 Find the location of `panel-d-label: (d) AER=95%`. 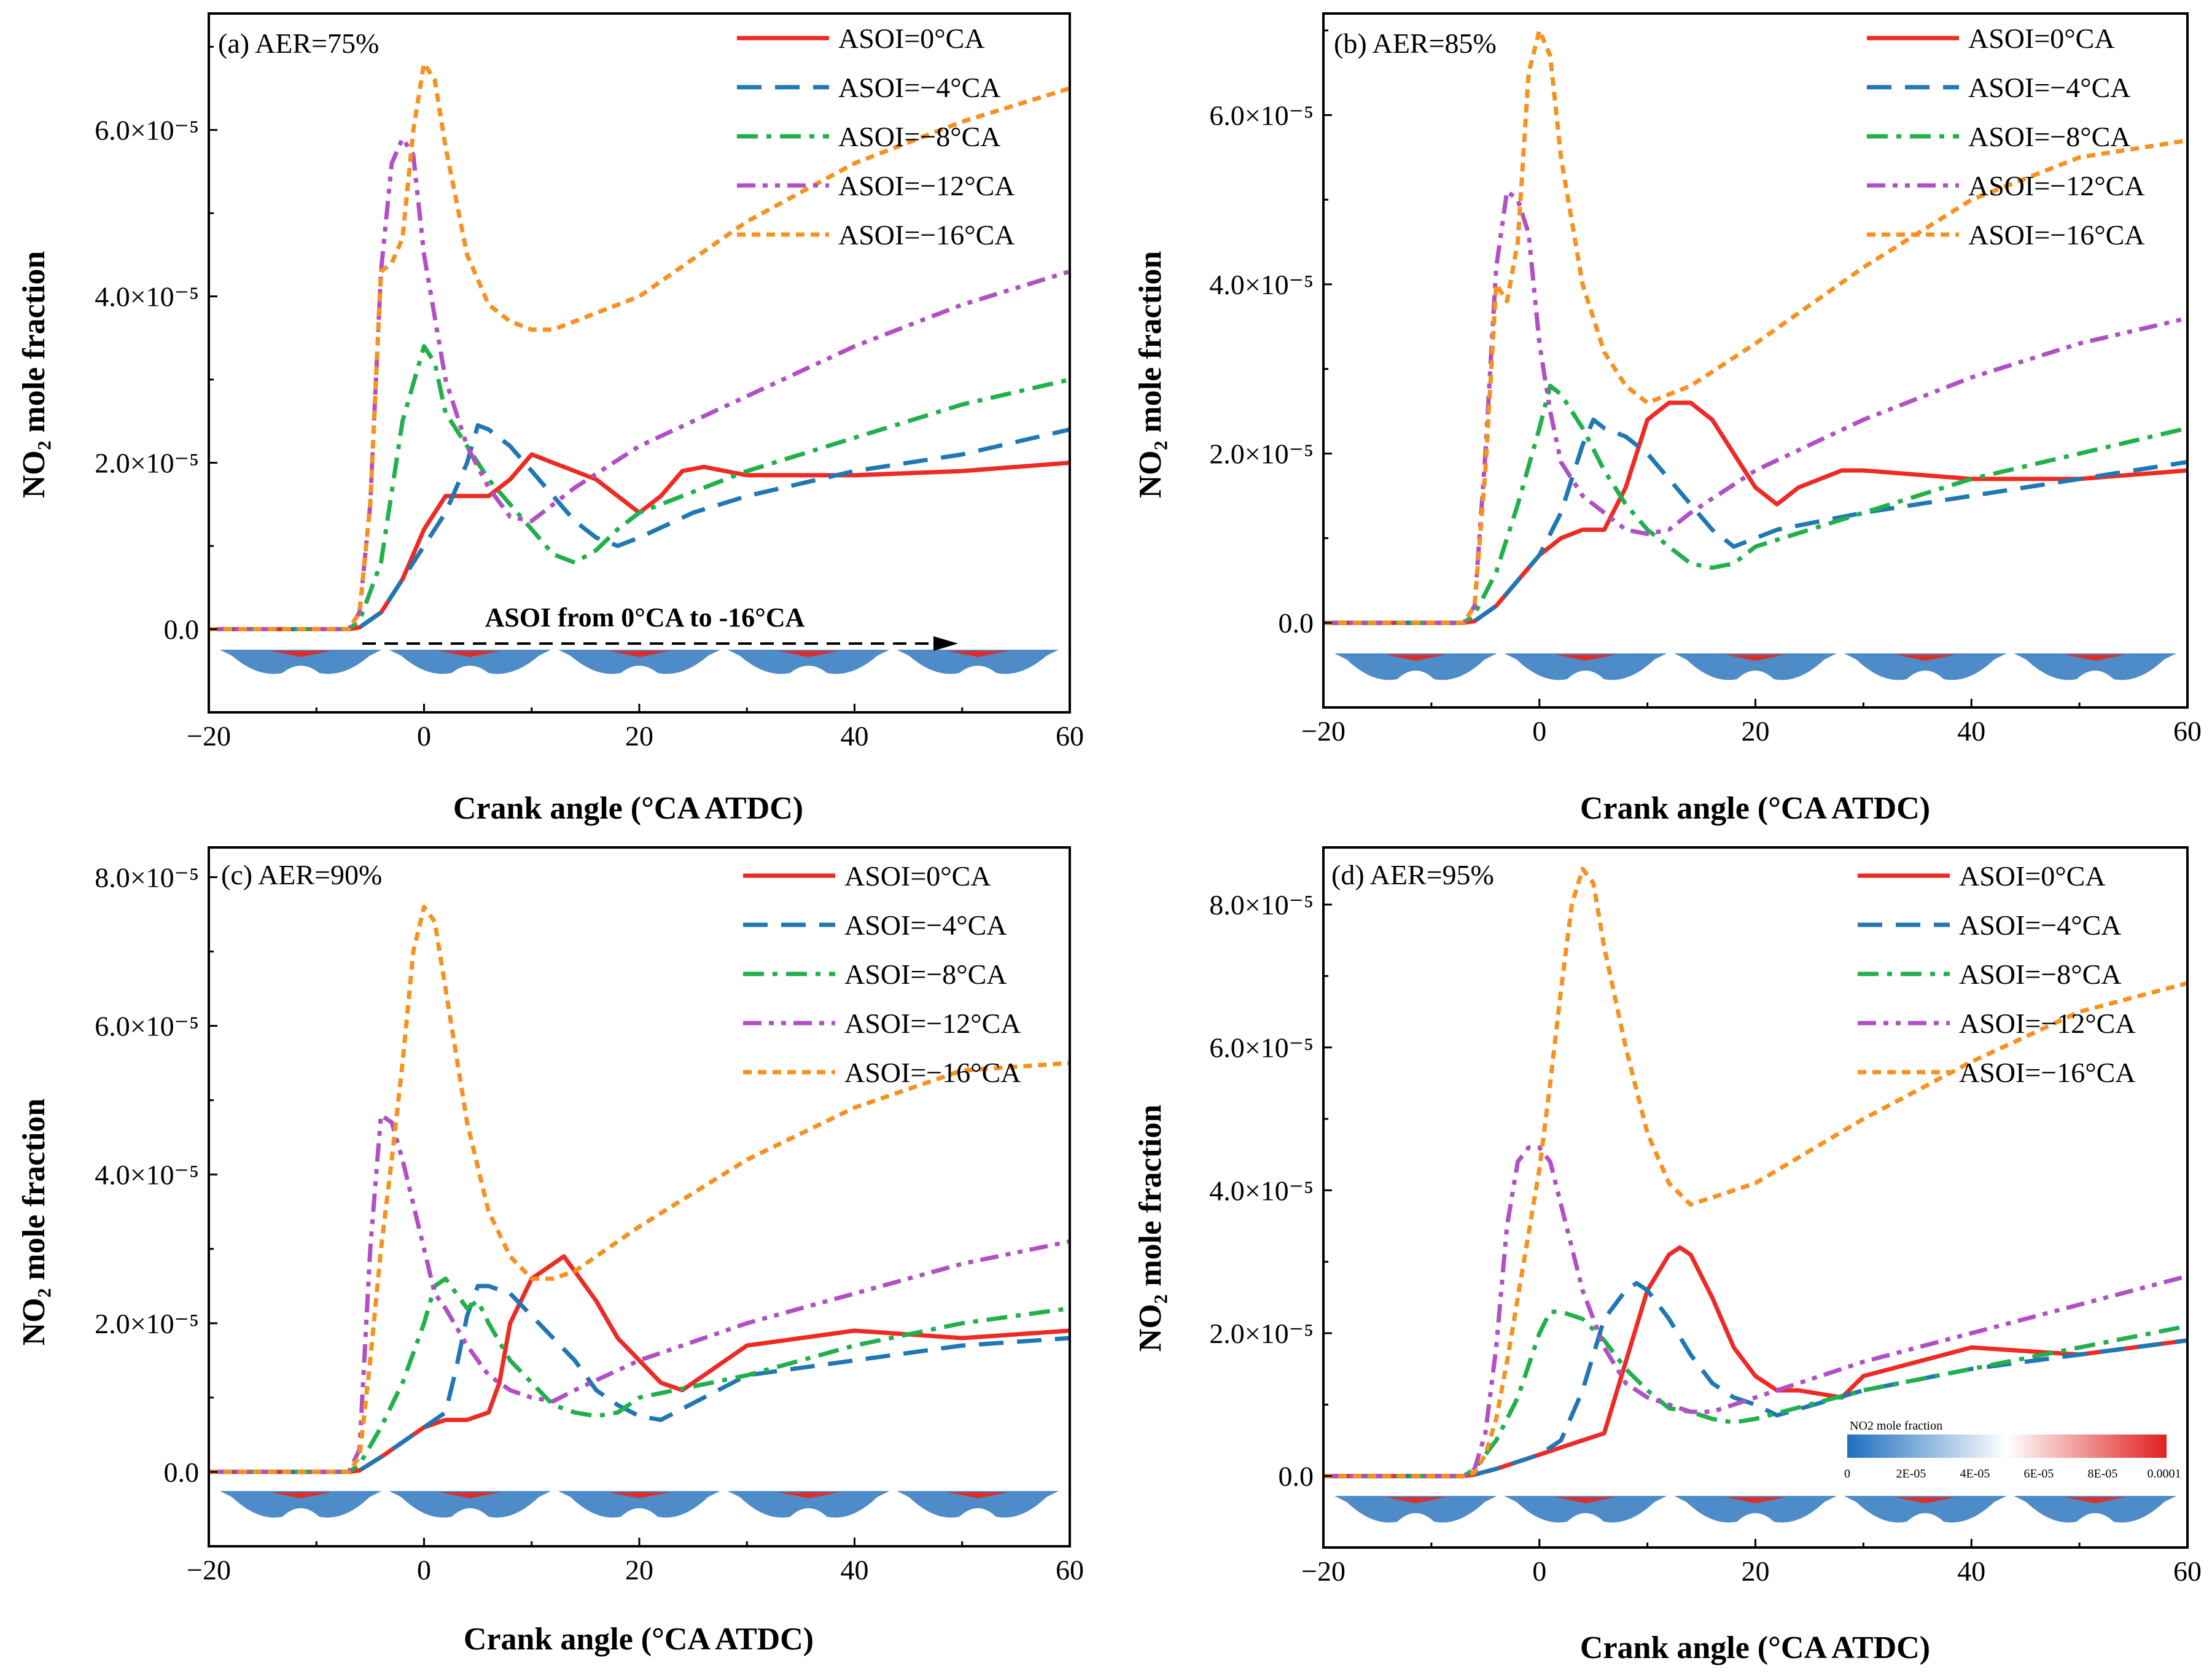

panel-d-label: (d) AER=95% is located at coordinates (1413, 874).